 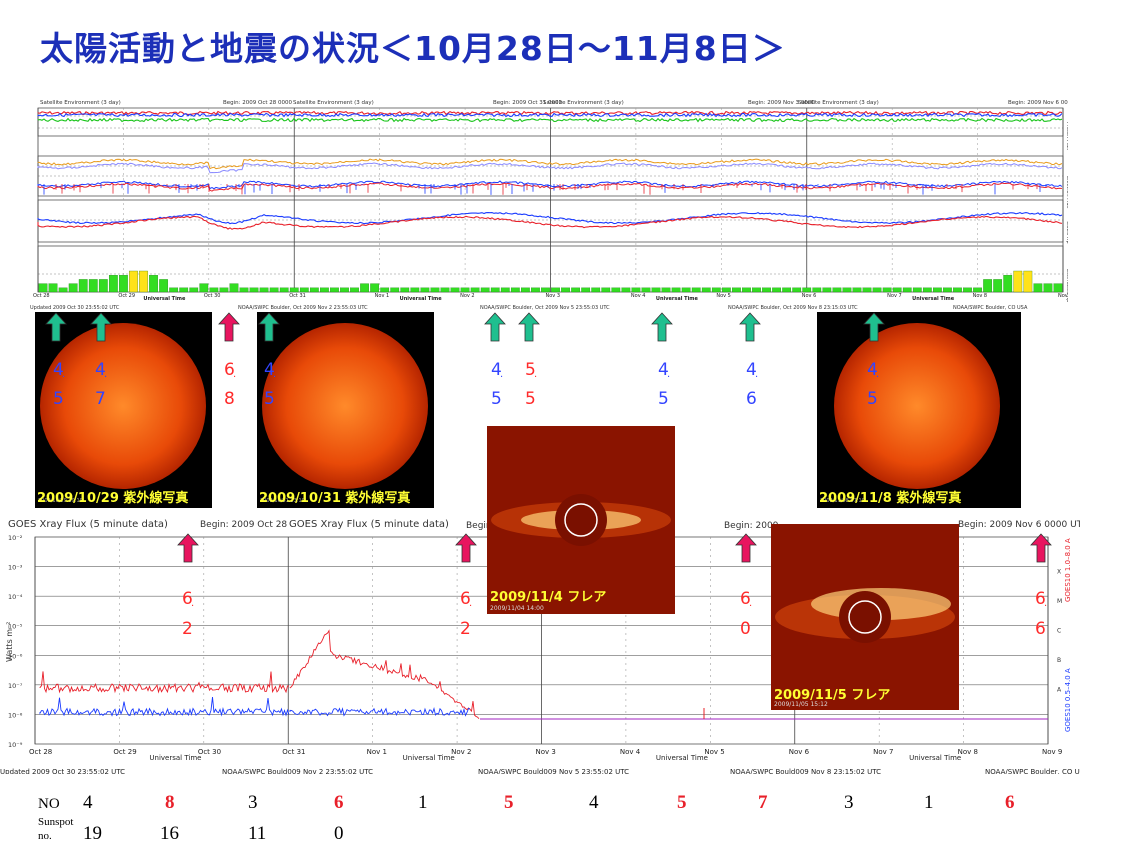 I want to click on xray-number: 6.0, so click(x=746, y=614).